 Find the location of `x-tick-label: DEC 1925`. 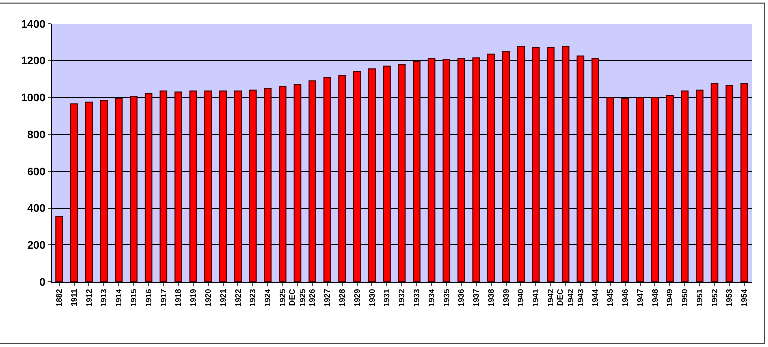

x-tick-label: DEC 1925 is located at coordinates (298, 297).